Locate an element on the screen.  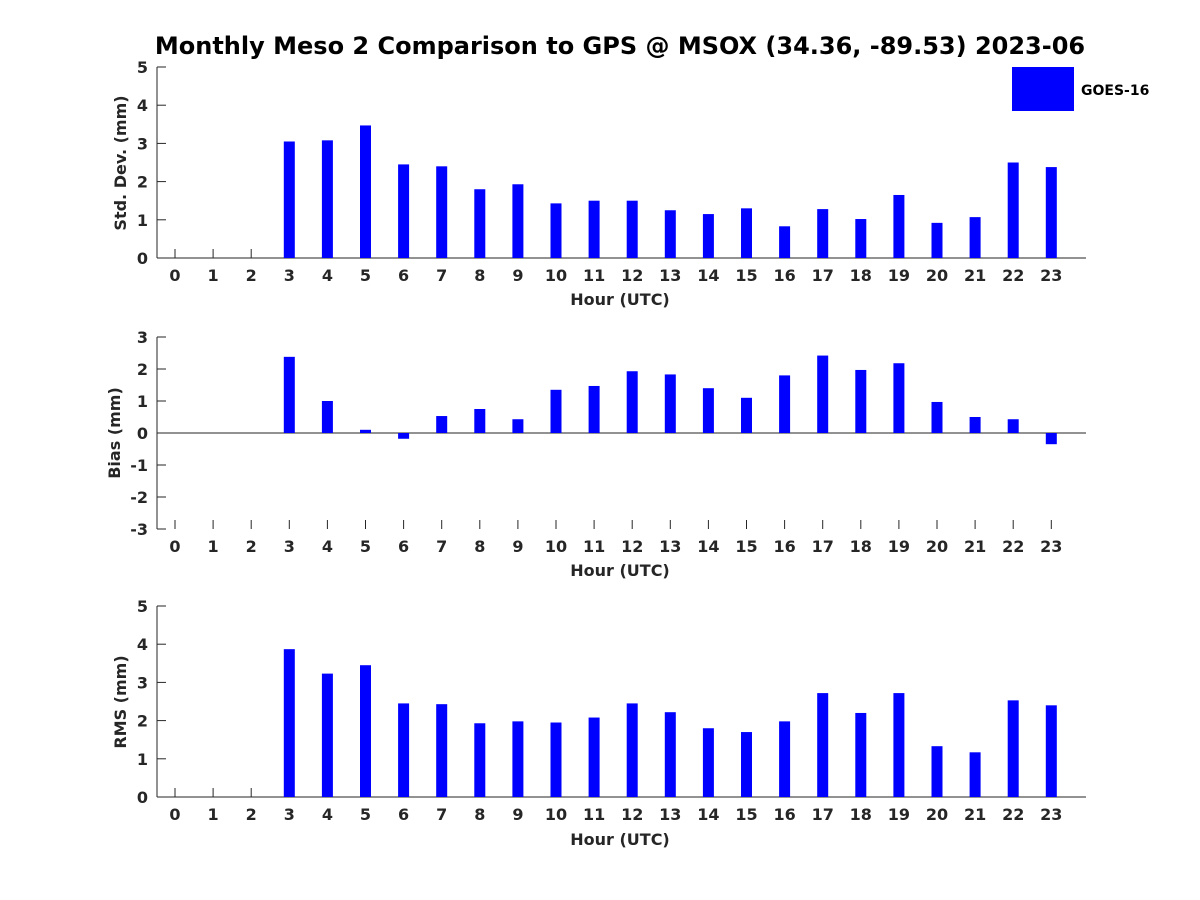
x-tick-label: 20 is located at coordinates (937, 275).